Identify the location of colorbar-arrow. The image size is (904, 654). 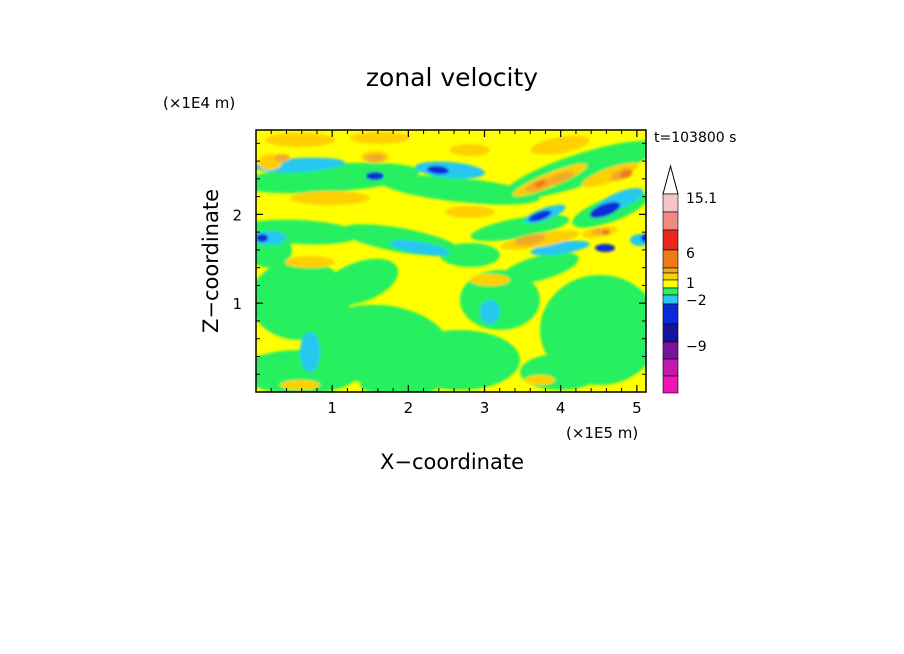
(670, 179).